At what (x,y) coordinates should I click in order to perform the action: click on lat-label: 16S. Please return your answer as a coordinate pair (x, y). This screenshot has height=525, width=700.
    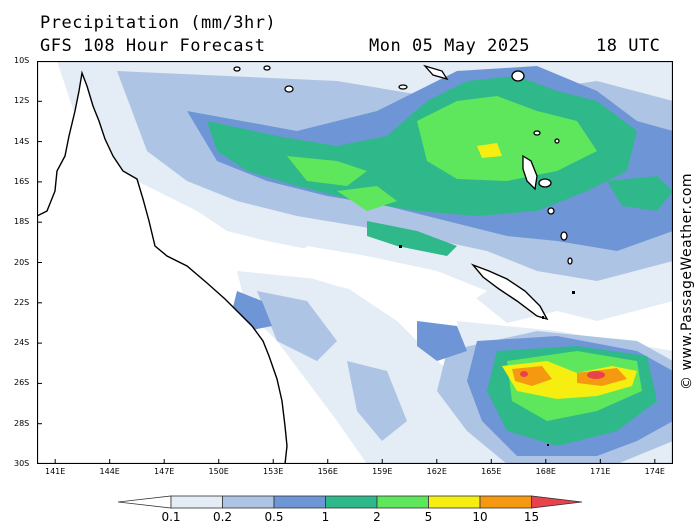
    Looking at the image, I should click on (22, 181).